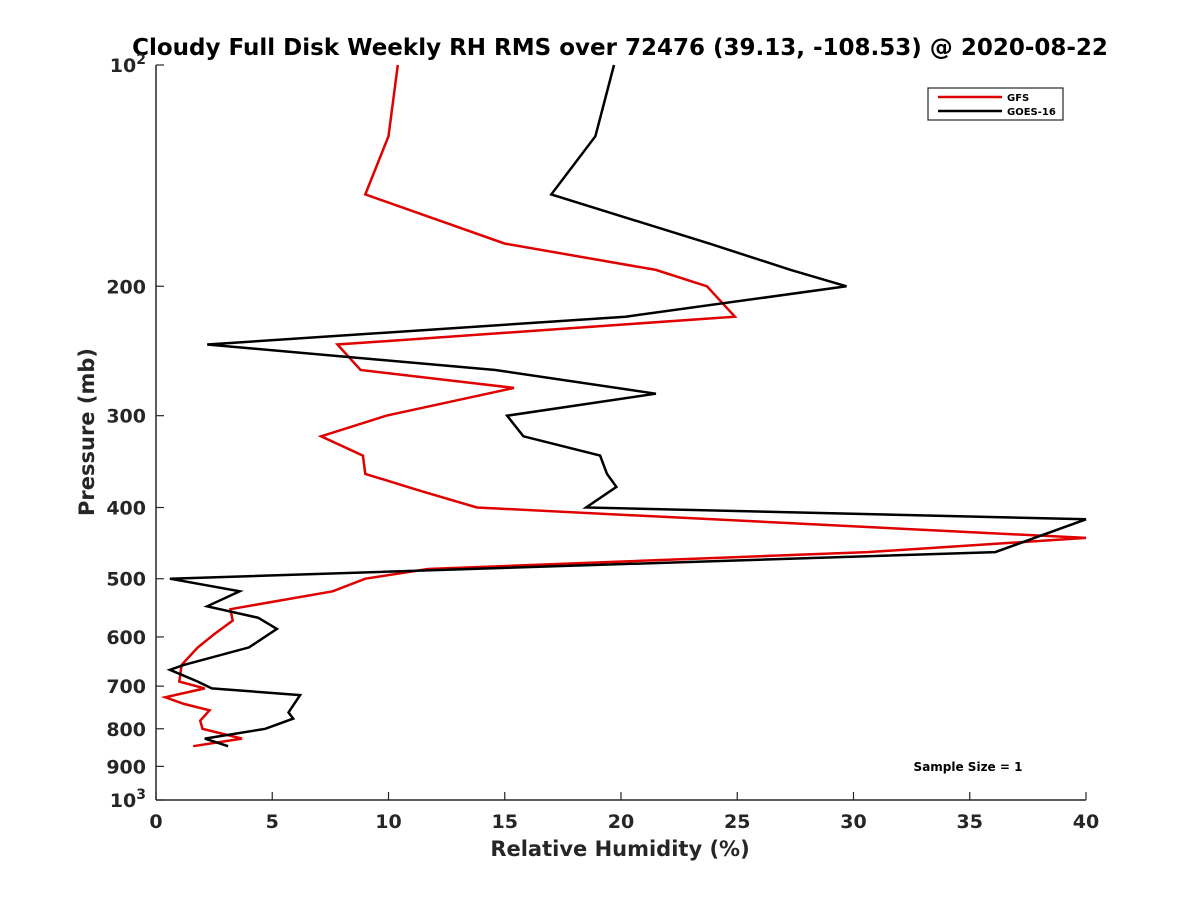  What do you see at coordinates (126, 580) in the screenshot?
I see `y-tick-label: 500` at bounding box center [126, 580].